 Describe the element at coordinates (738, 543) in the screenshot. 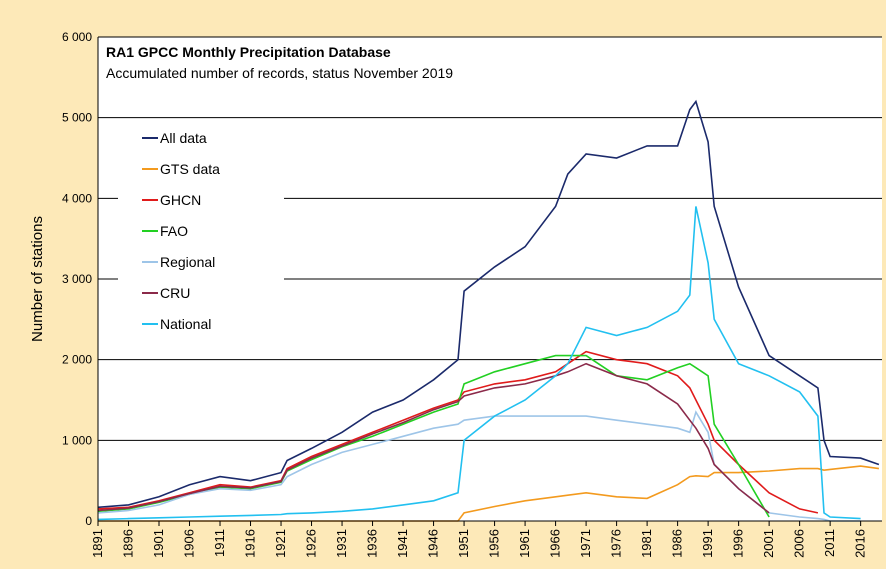

I see `x-tick-label: 1996` at that location.